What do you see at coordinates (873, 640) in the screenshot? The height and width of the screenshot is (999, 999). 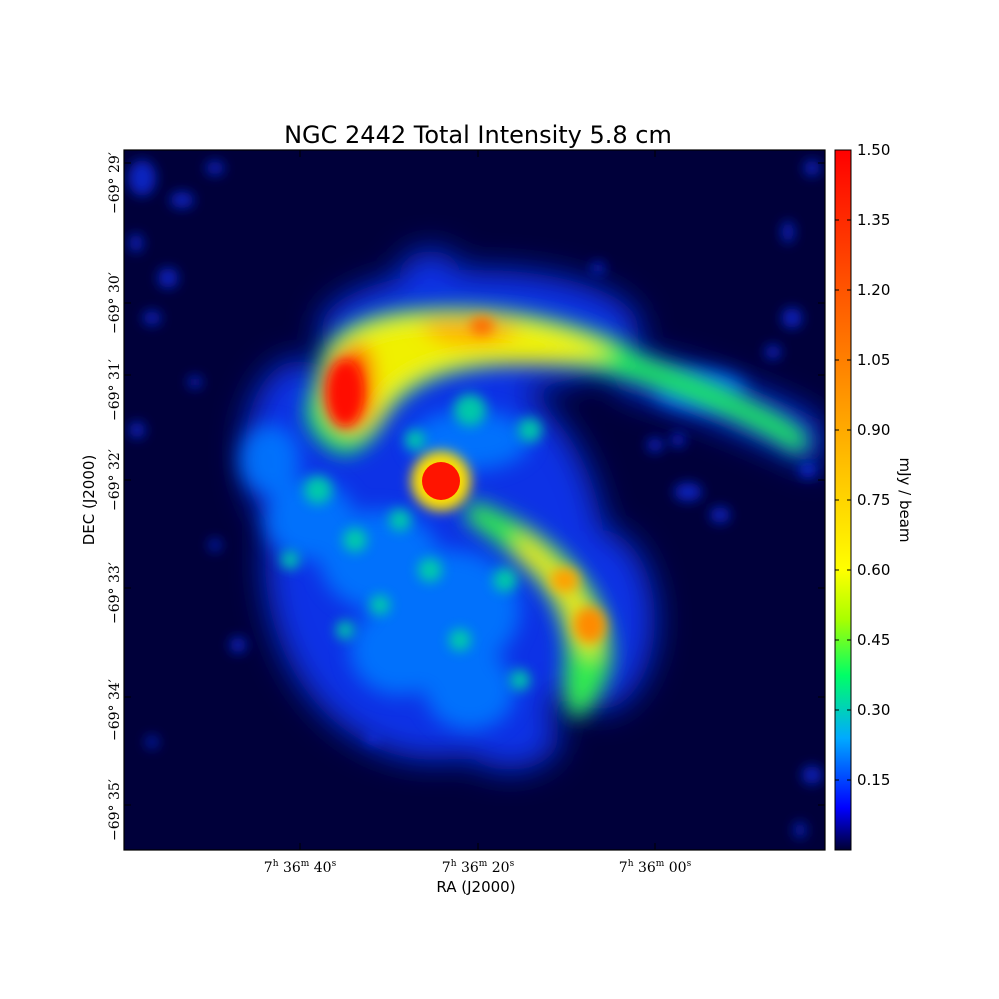 I see `colorbar-tick-label: 0.45` at bounding box center [873, 640].